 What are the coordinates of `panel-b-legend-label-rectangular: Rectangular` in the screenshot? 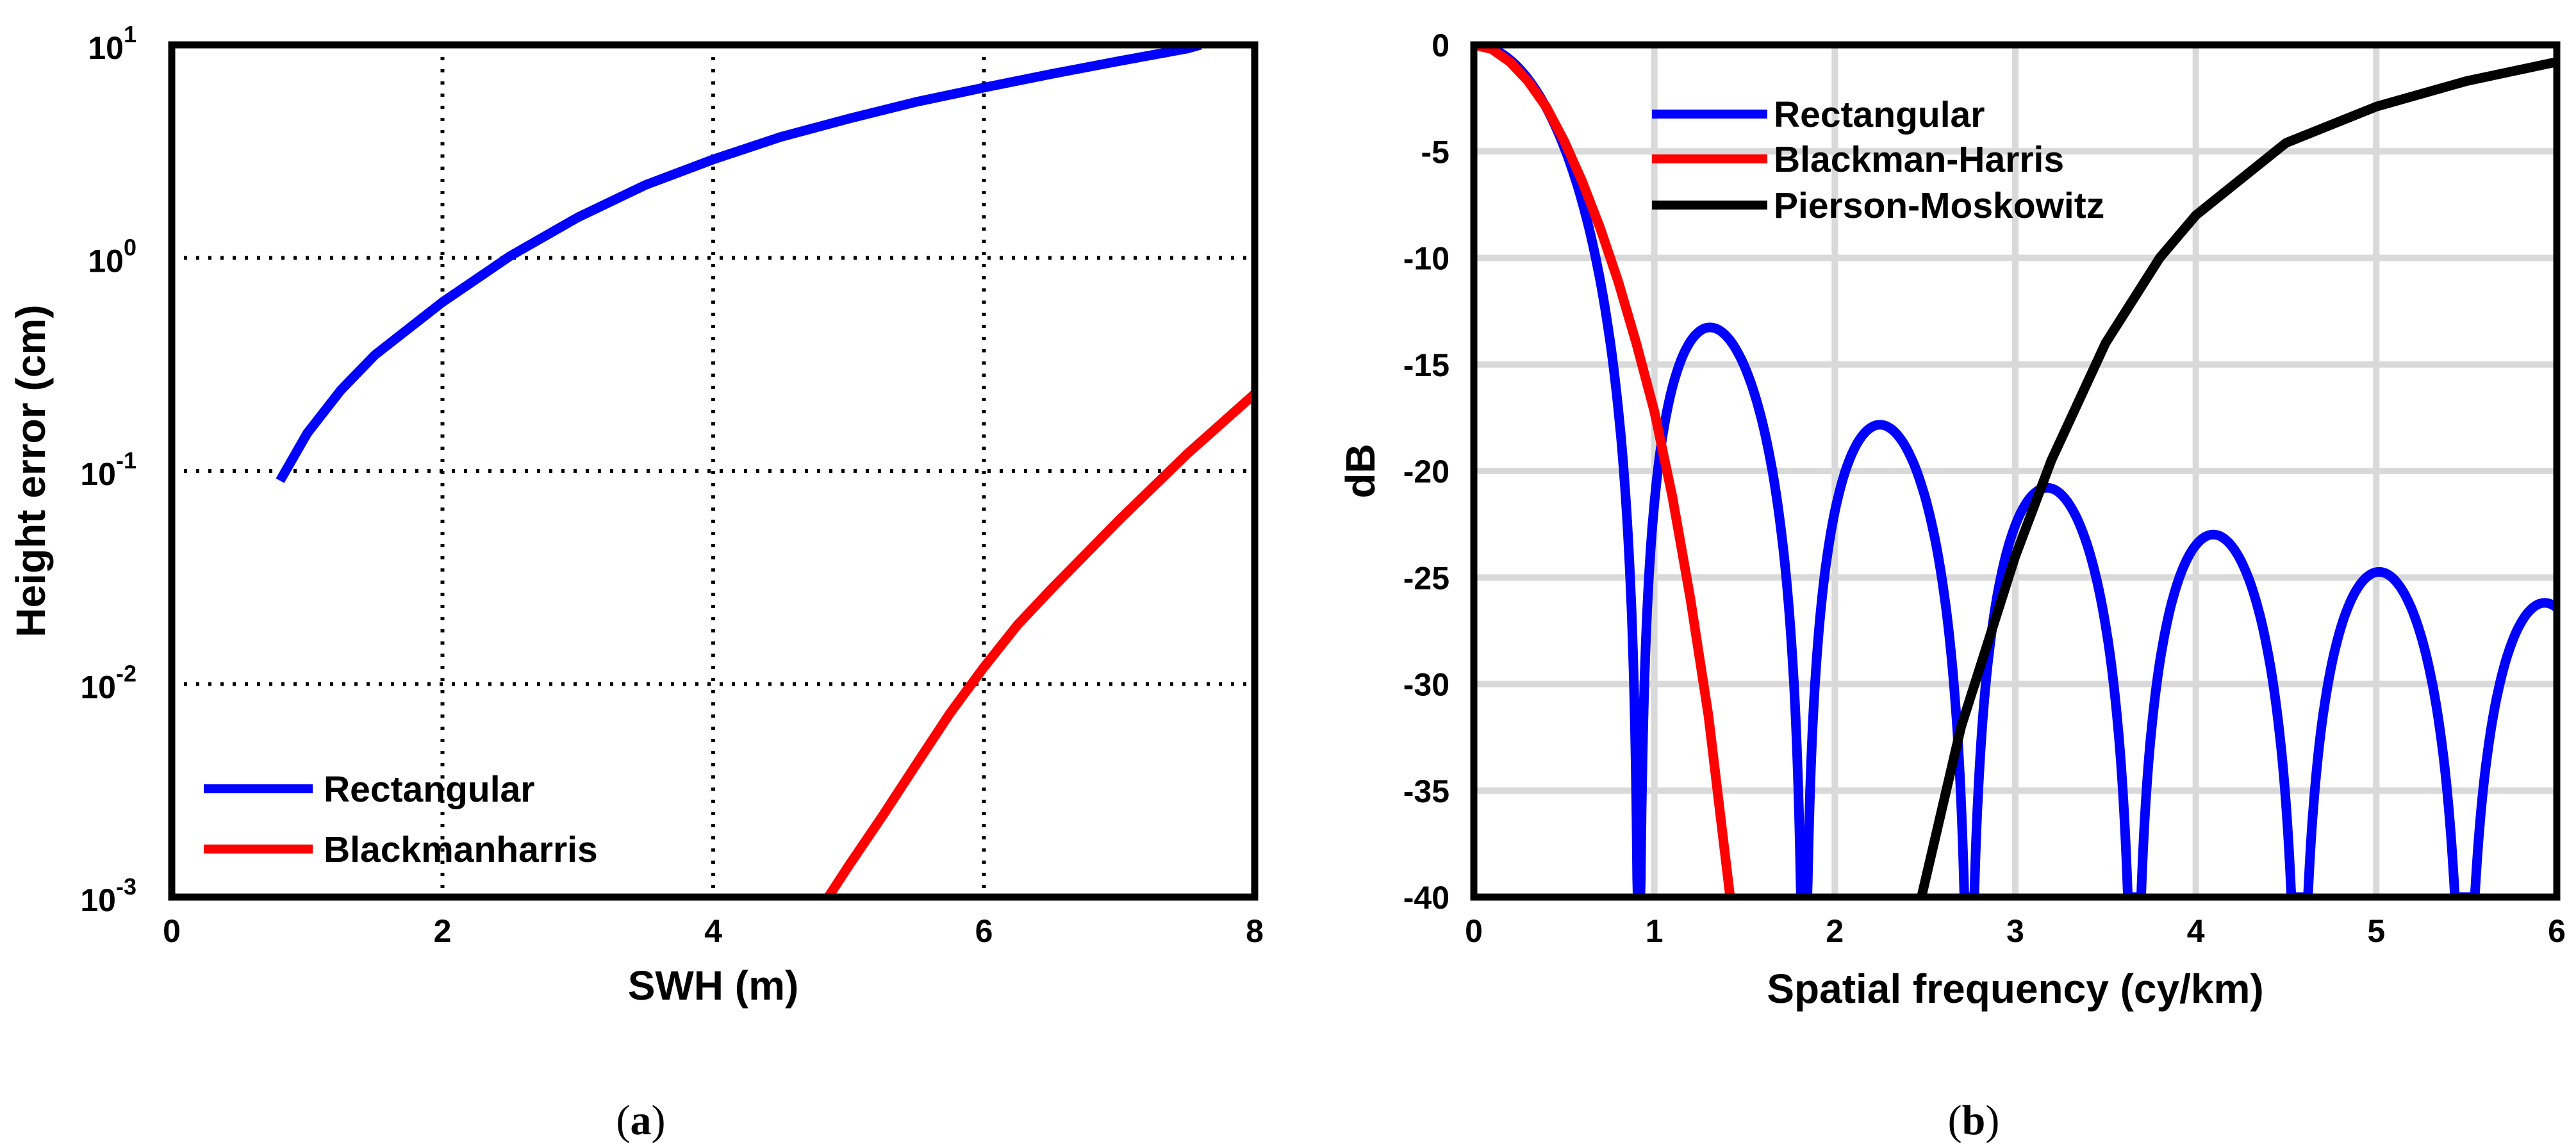 It's located at (1879, 114).